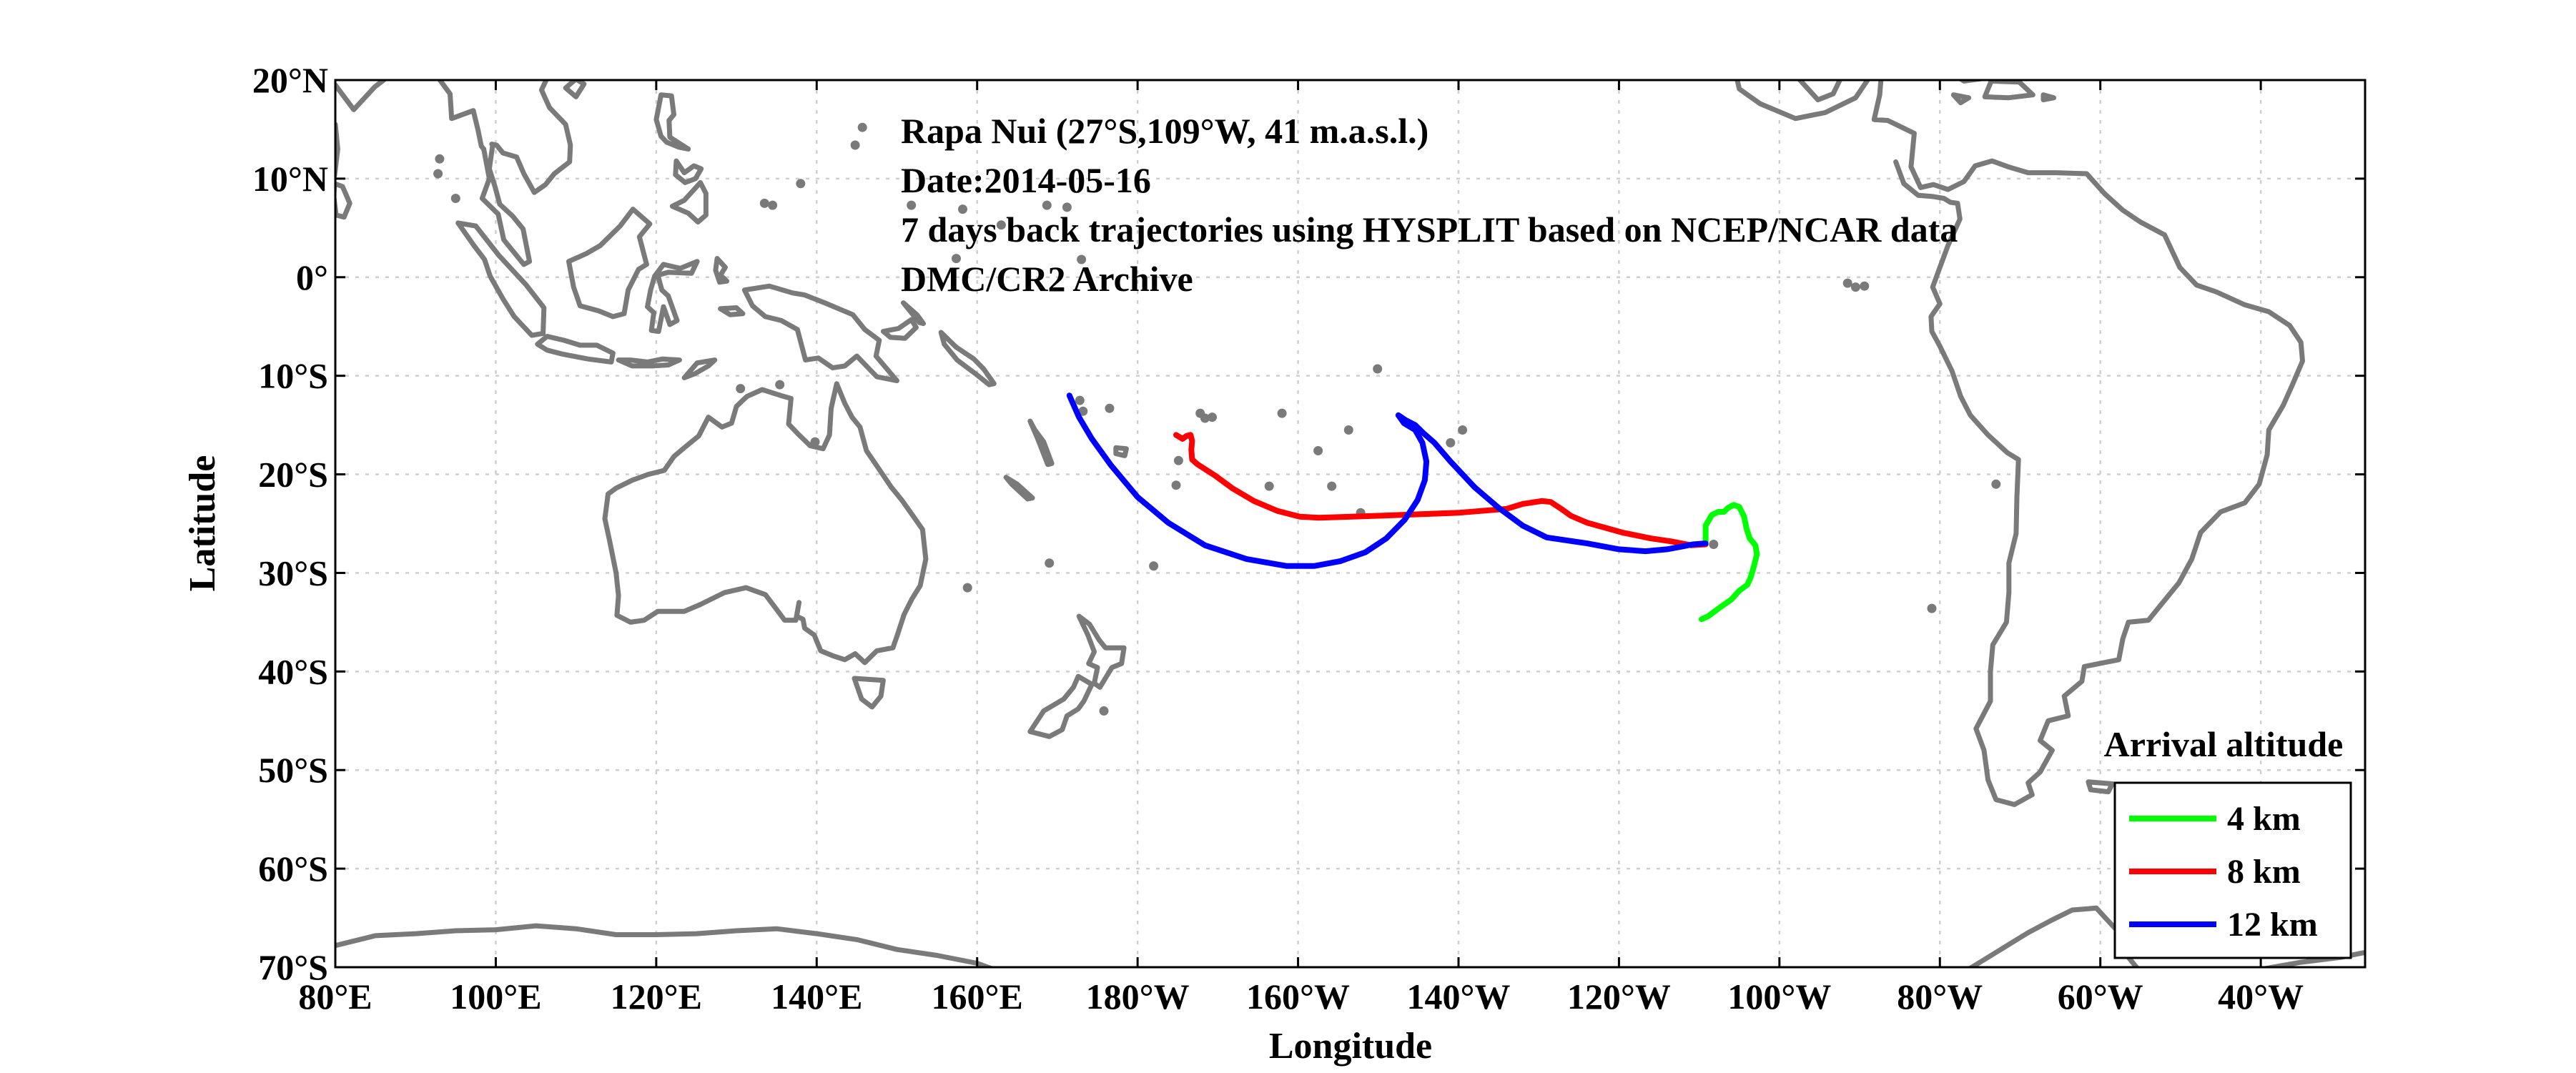  I want to click on coastline-seram, so click(732, 311).